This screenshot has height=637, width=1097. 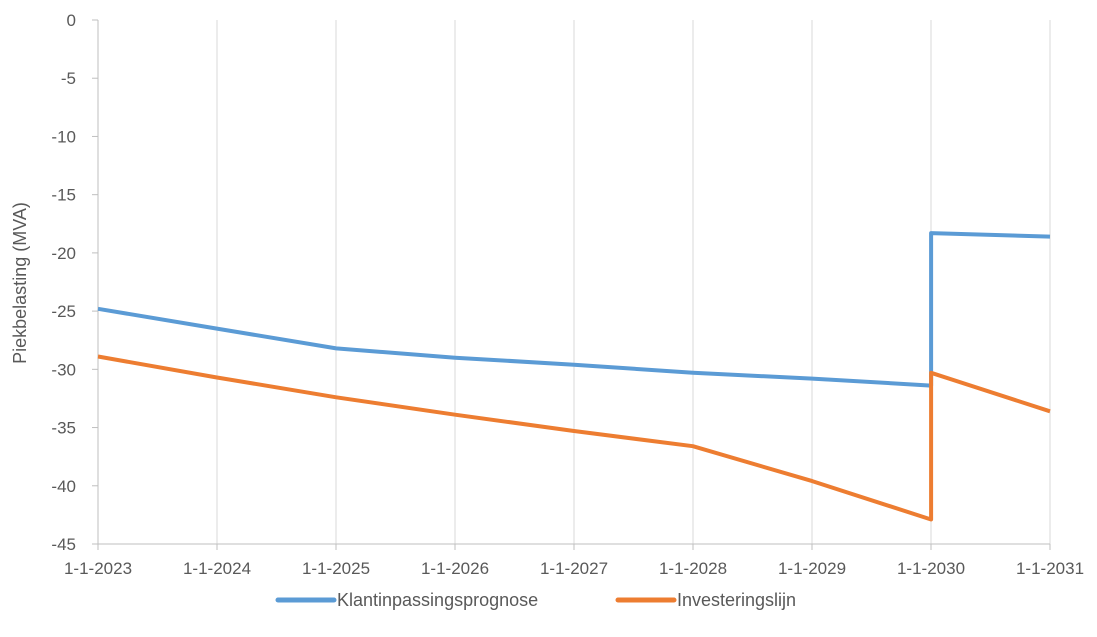 What do you see at coordinates (217, 568) in the screenshot?
I see `x-tick-label: 1-1-2024` at bounding box center [217, 568].